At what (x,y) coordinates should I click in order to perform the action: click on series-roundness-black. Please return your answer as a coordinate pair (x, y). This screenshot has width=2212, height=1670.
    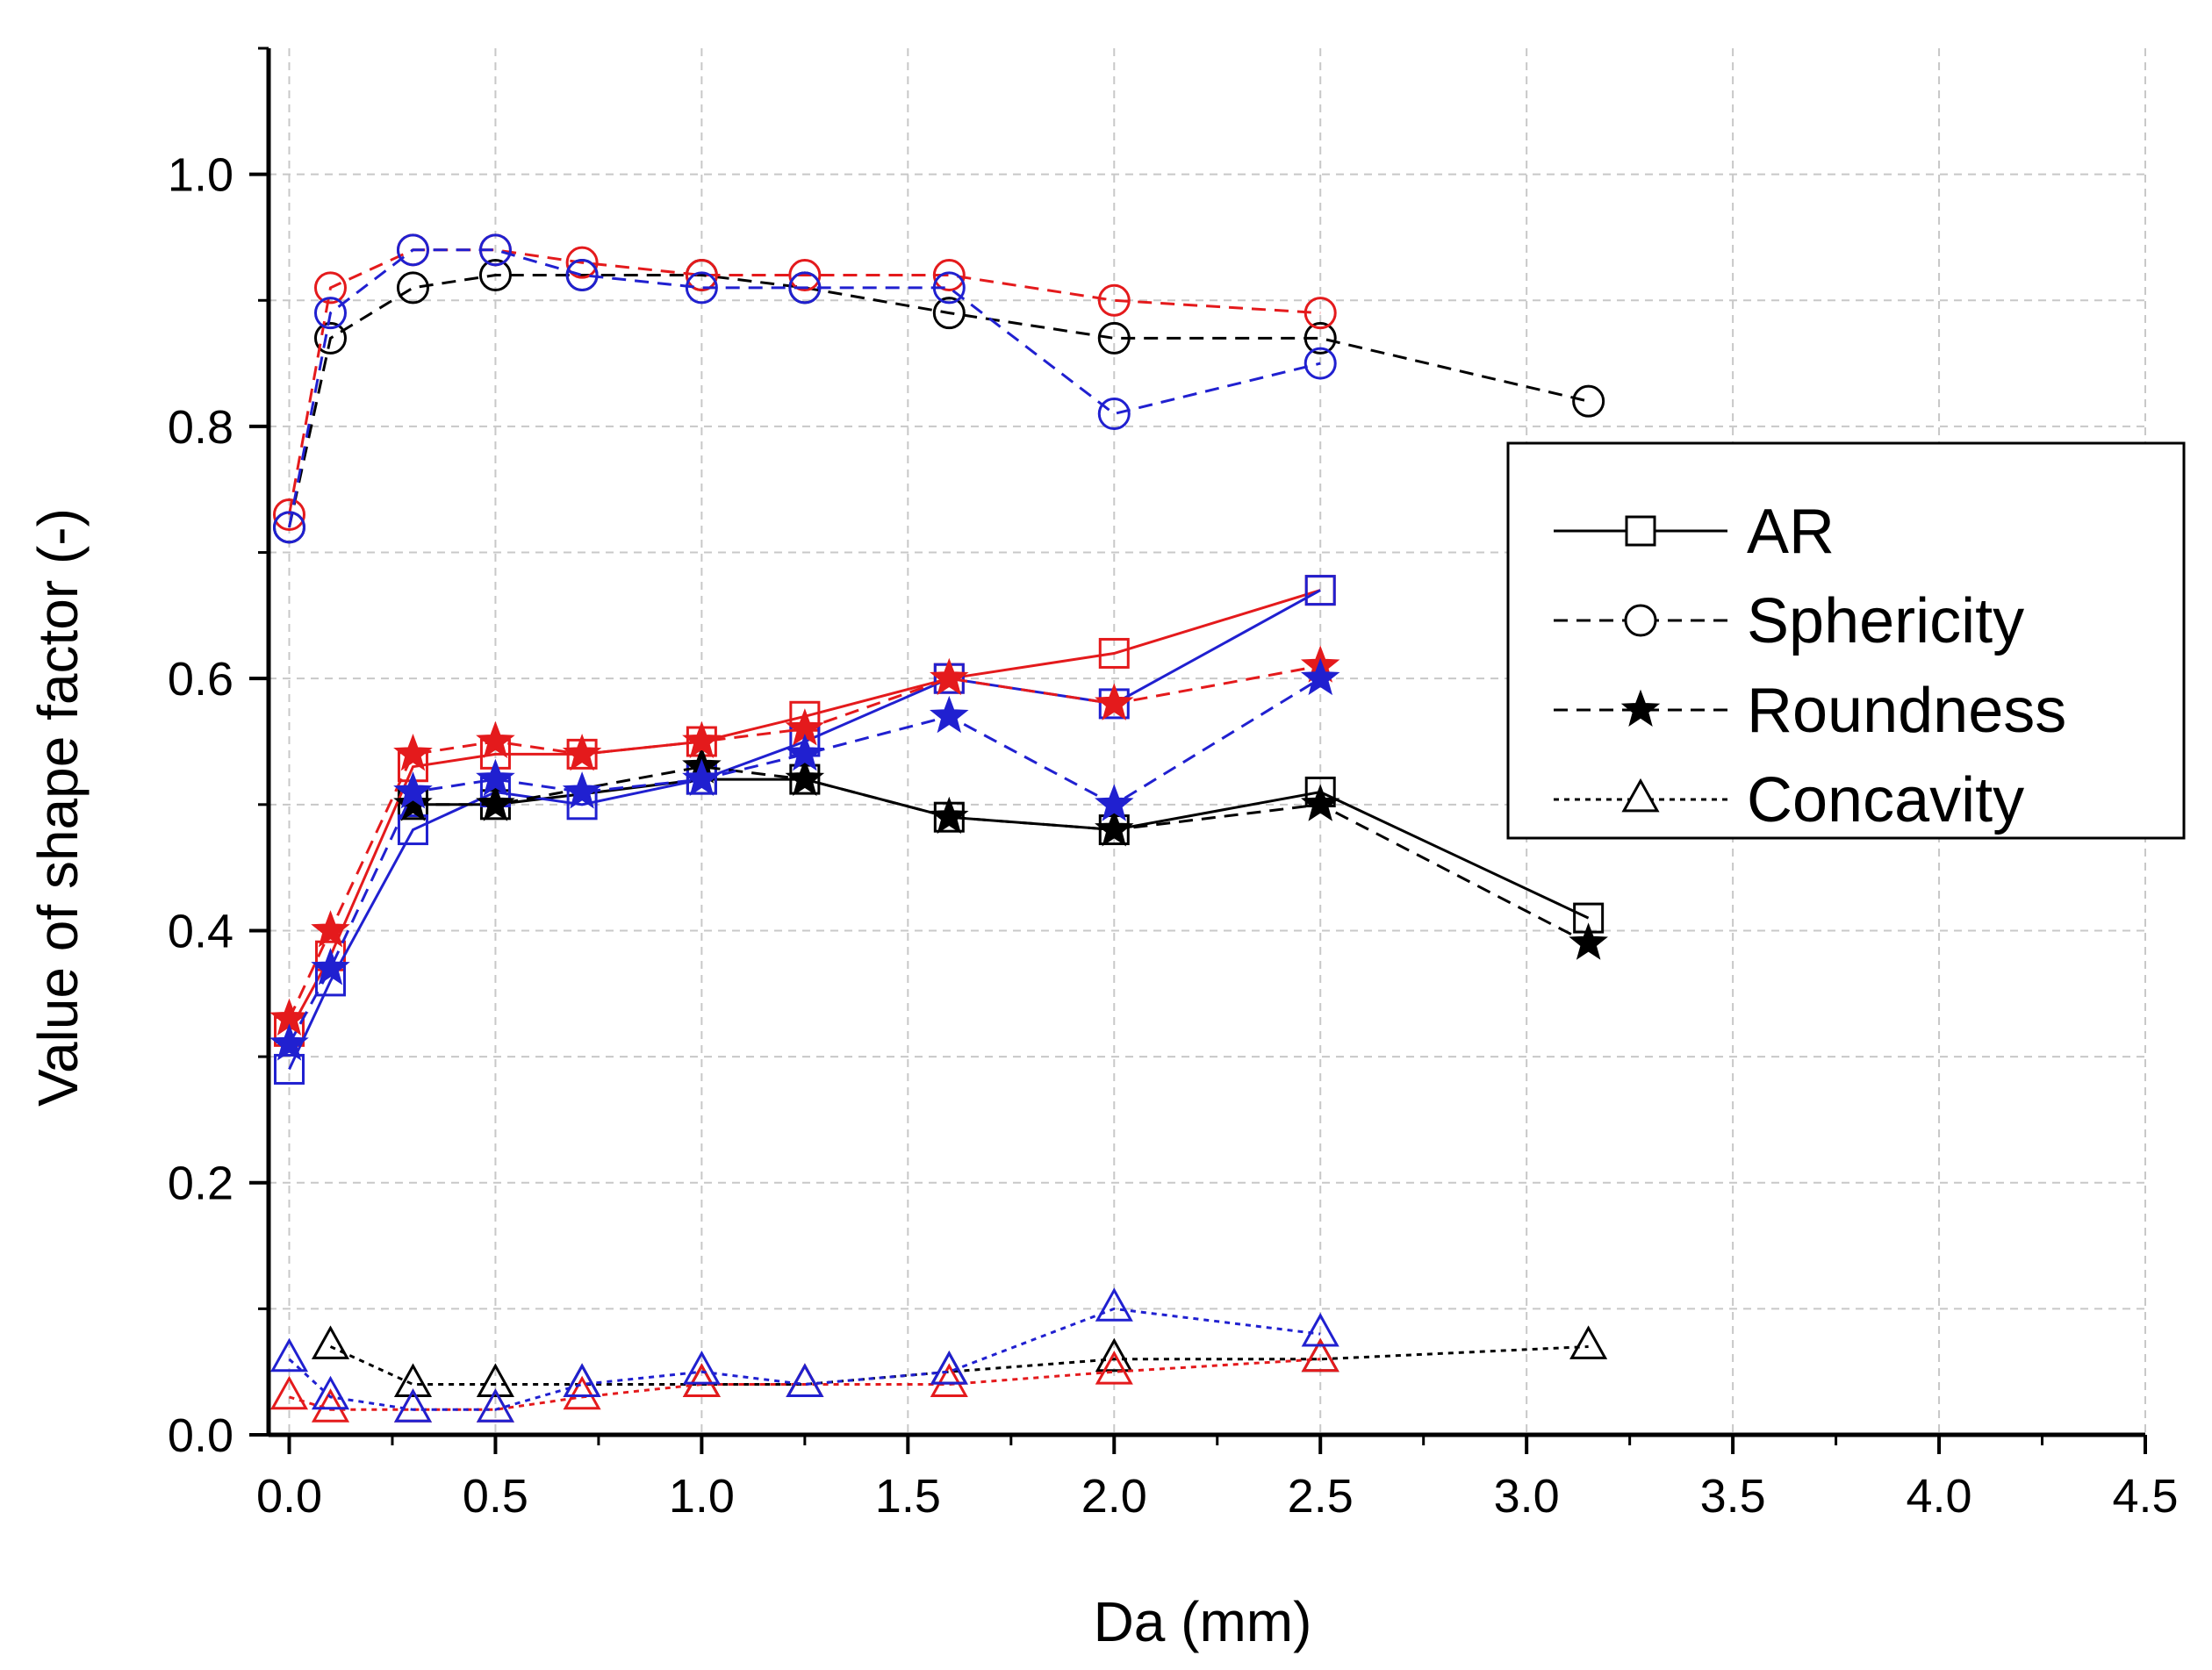
    Looking at the image, I should click on (1001, 853).